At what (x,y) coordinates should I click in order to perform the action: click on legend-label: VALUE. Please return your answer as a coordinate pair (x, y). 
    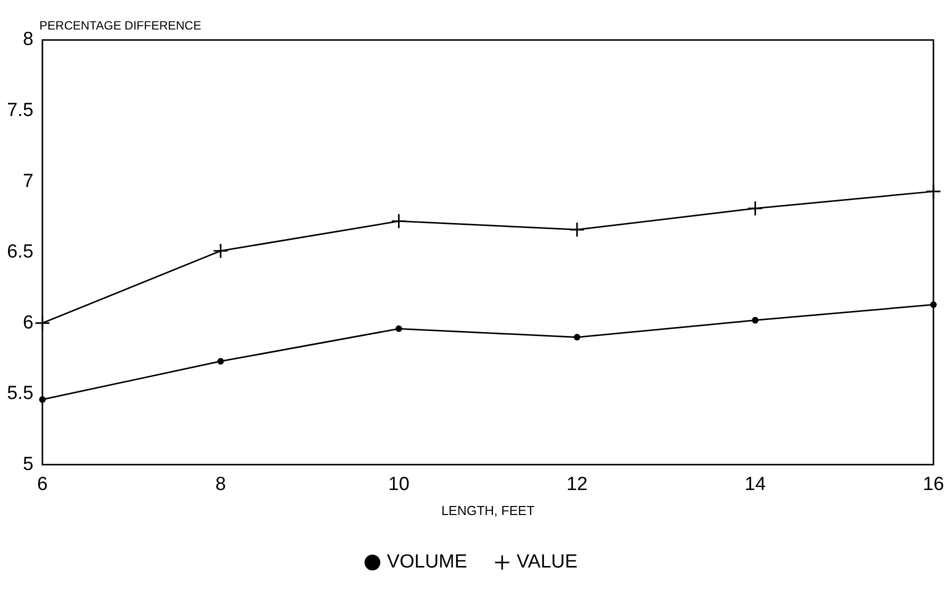
    Looking at the image, I should click on (547, 562).